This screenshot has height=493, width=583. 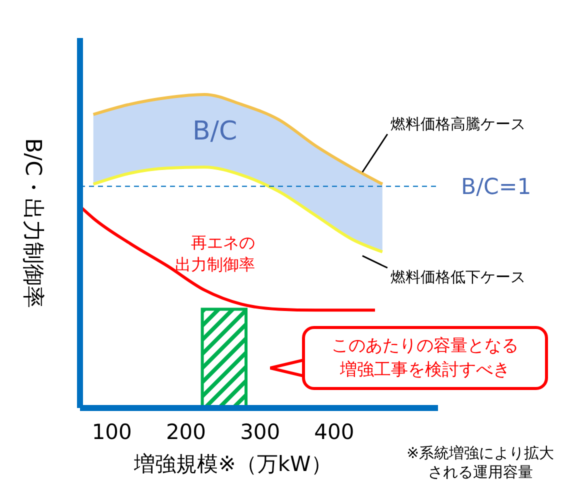 What do you see at coordinates (233, 464) in the screenshot?
I see `x-axis-title: 増強規模※（万kW）` at bounding box center [233, 464].